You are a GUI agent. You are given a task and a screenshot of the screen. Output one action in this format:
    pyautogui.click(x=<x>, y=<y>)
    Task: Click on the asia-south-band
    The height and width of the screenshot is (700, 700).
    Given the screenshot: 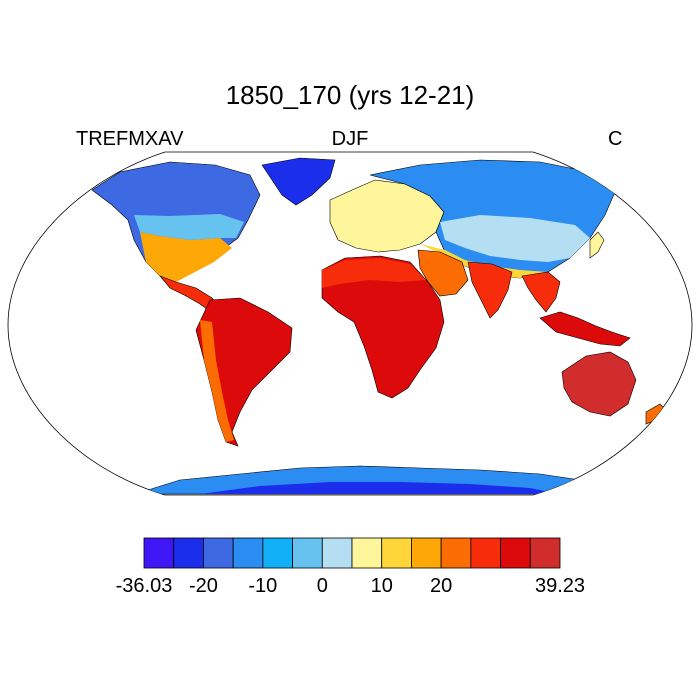 What is the action you would take?
    pyautogui.click(x=484, y=261)
    